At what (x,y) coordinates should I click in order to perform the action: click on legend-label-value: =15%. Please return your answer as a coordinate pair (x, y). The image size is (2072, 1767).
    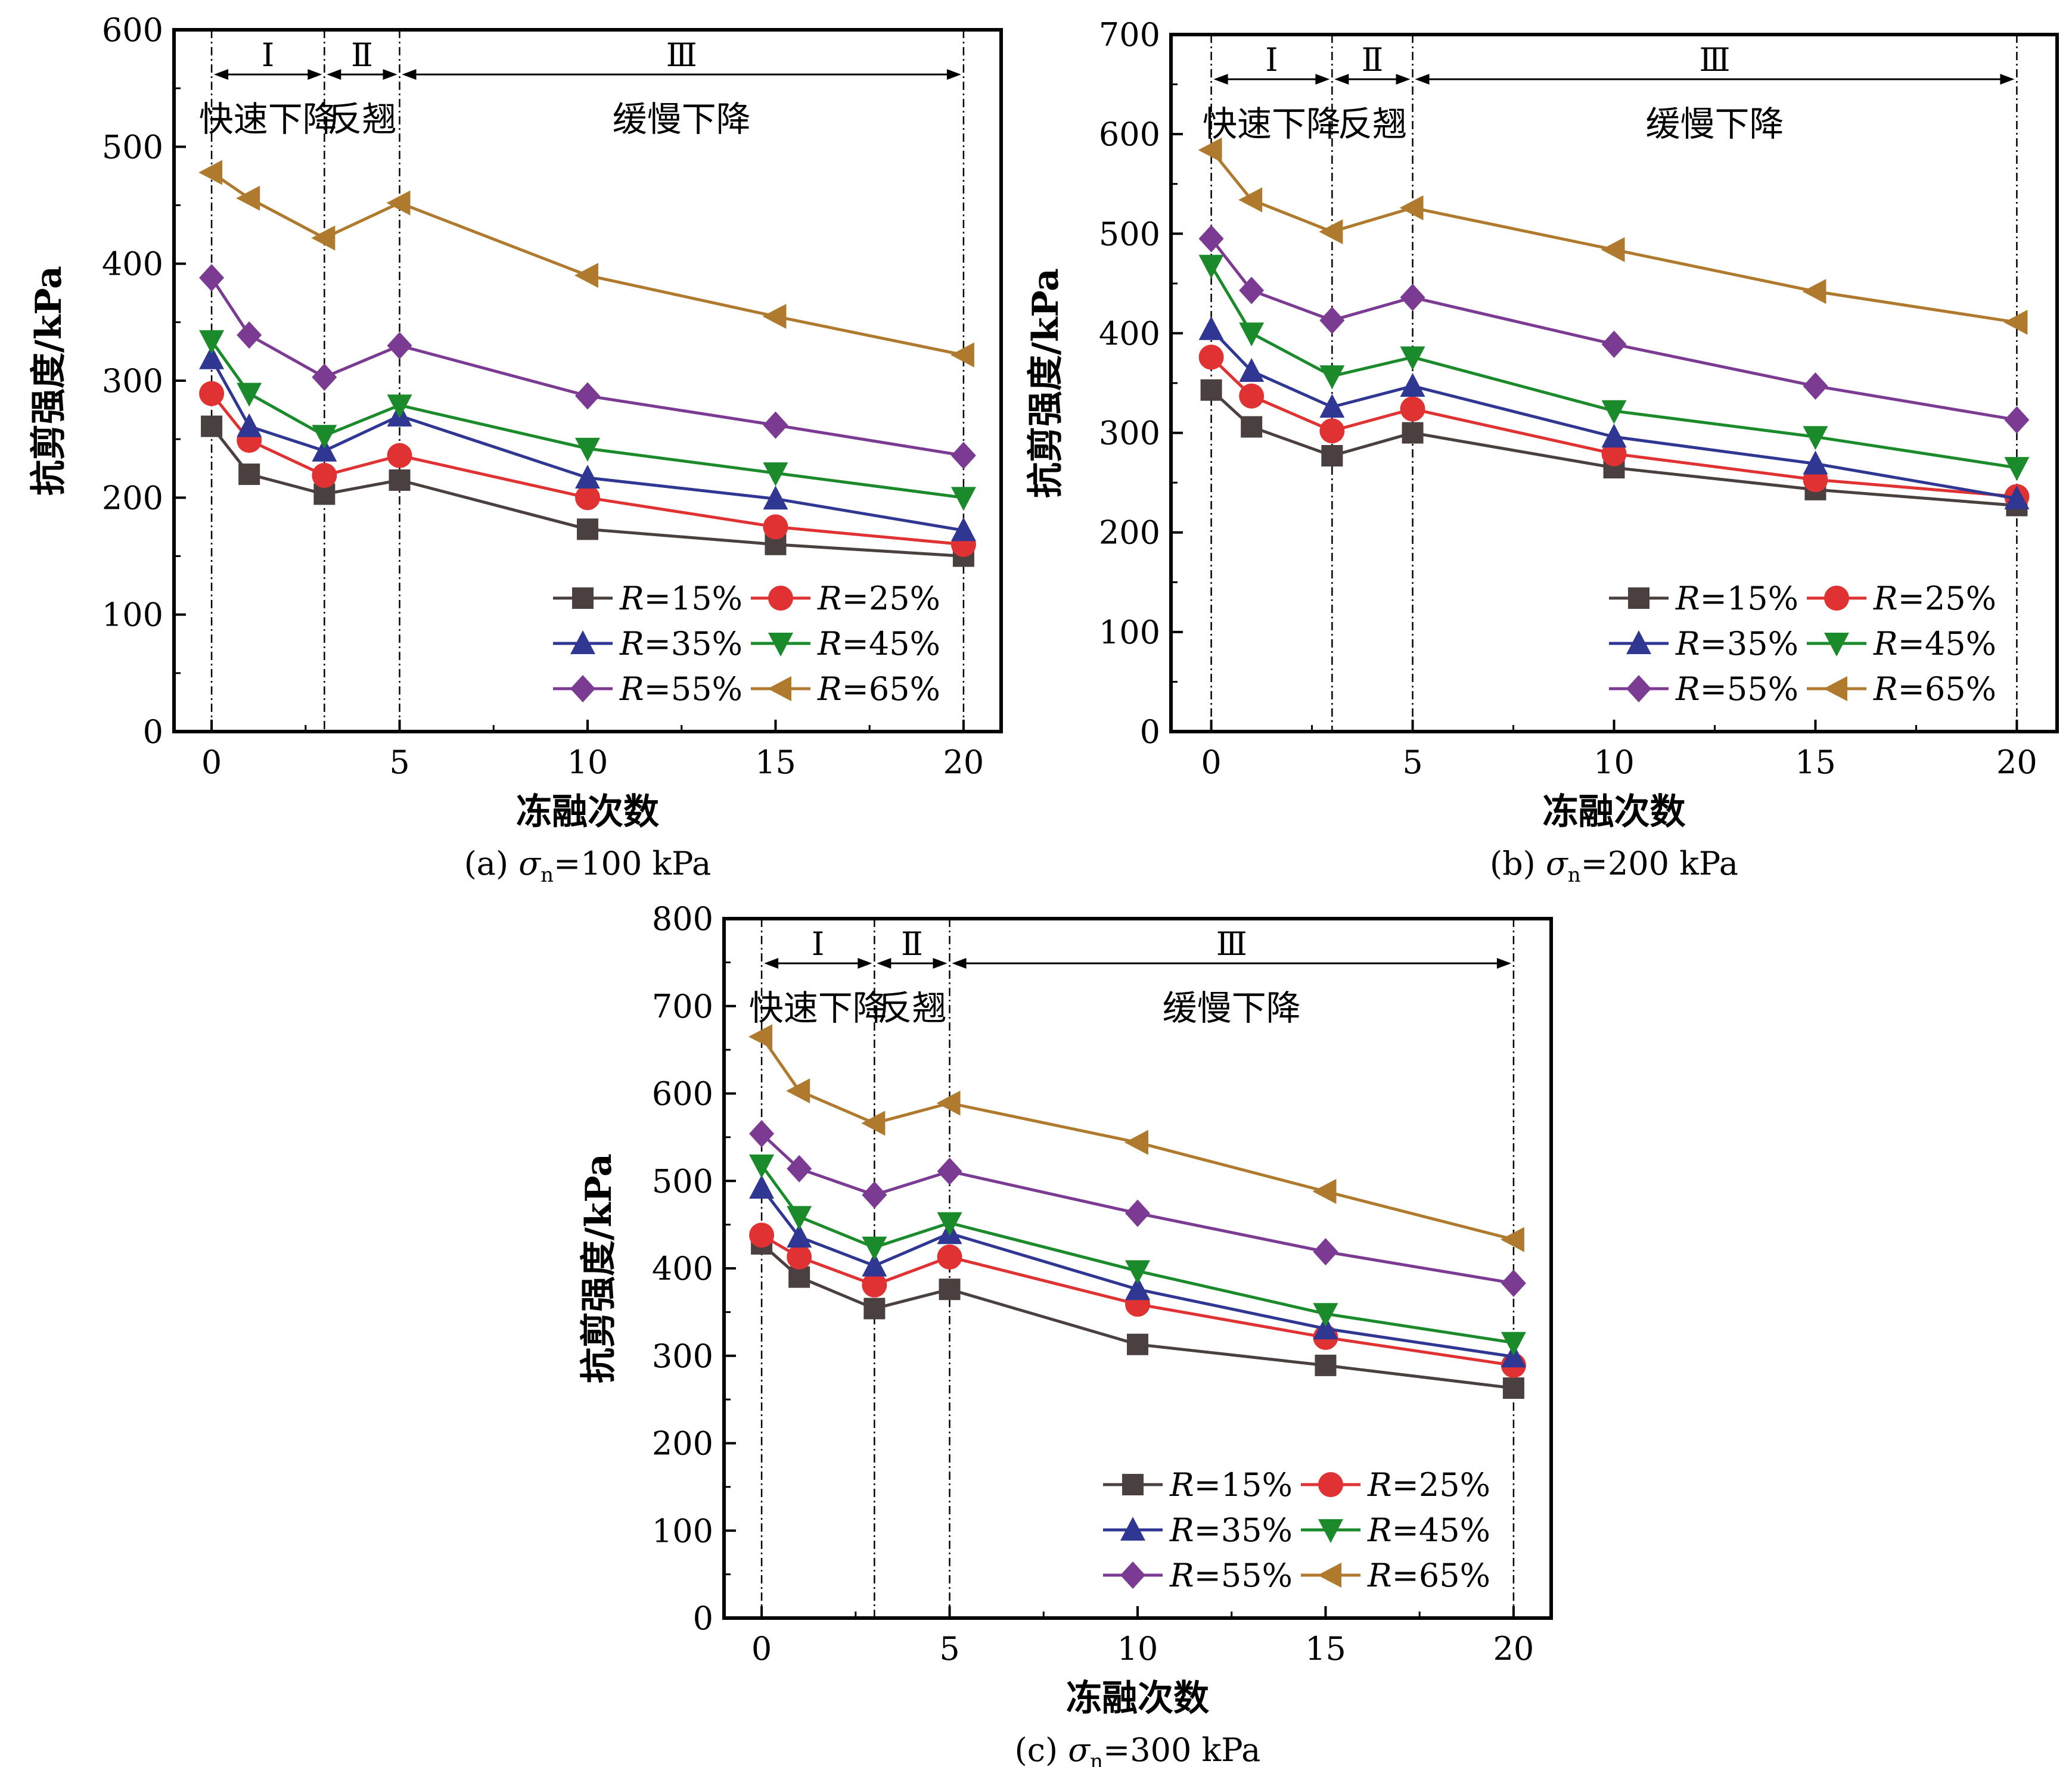
    Looking at the image, I should click on (693, 598).